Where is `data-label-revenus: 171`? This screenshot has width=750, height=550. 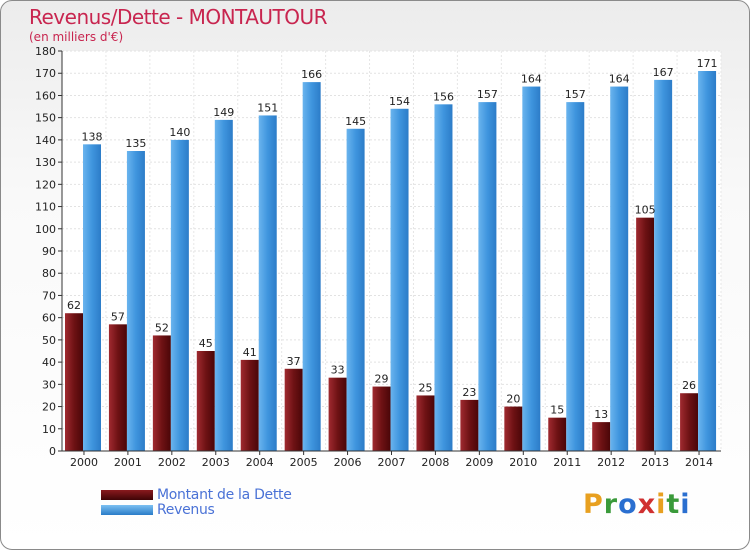
data-label-revenus: 171 is located at coordinates (707, 63).